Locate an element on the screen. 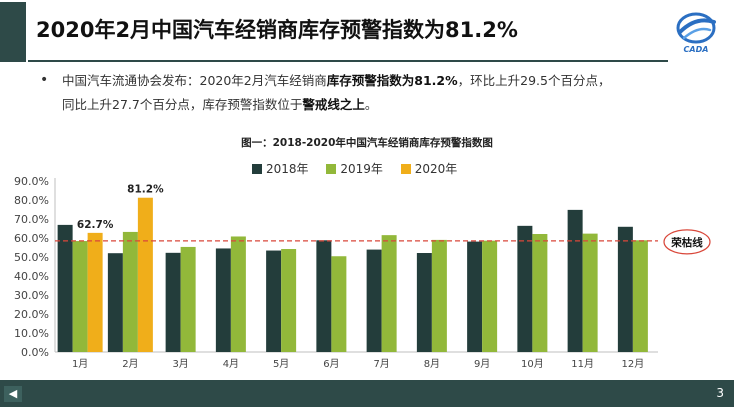 The width and height of the screenshot is (734, 407). bar-2019年-2月 is located at coordinates (130, 291).